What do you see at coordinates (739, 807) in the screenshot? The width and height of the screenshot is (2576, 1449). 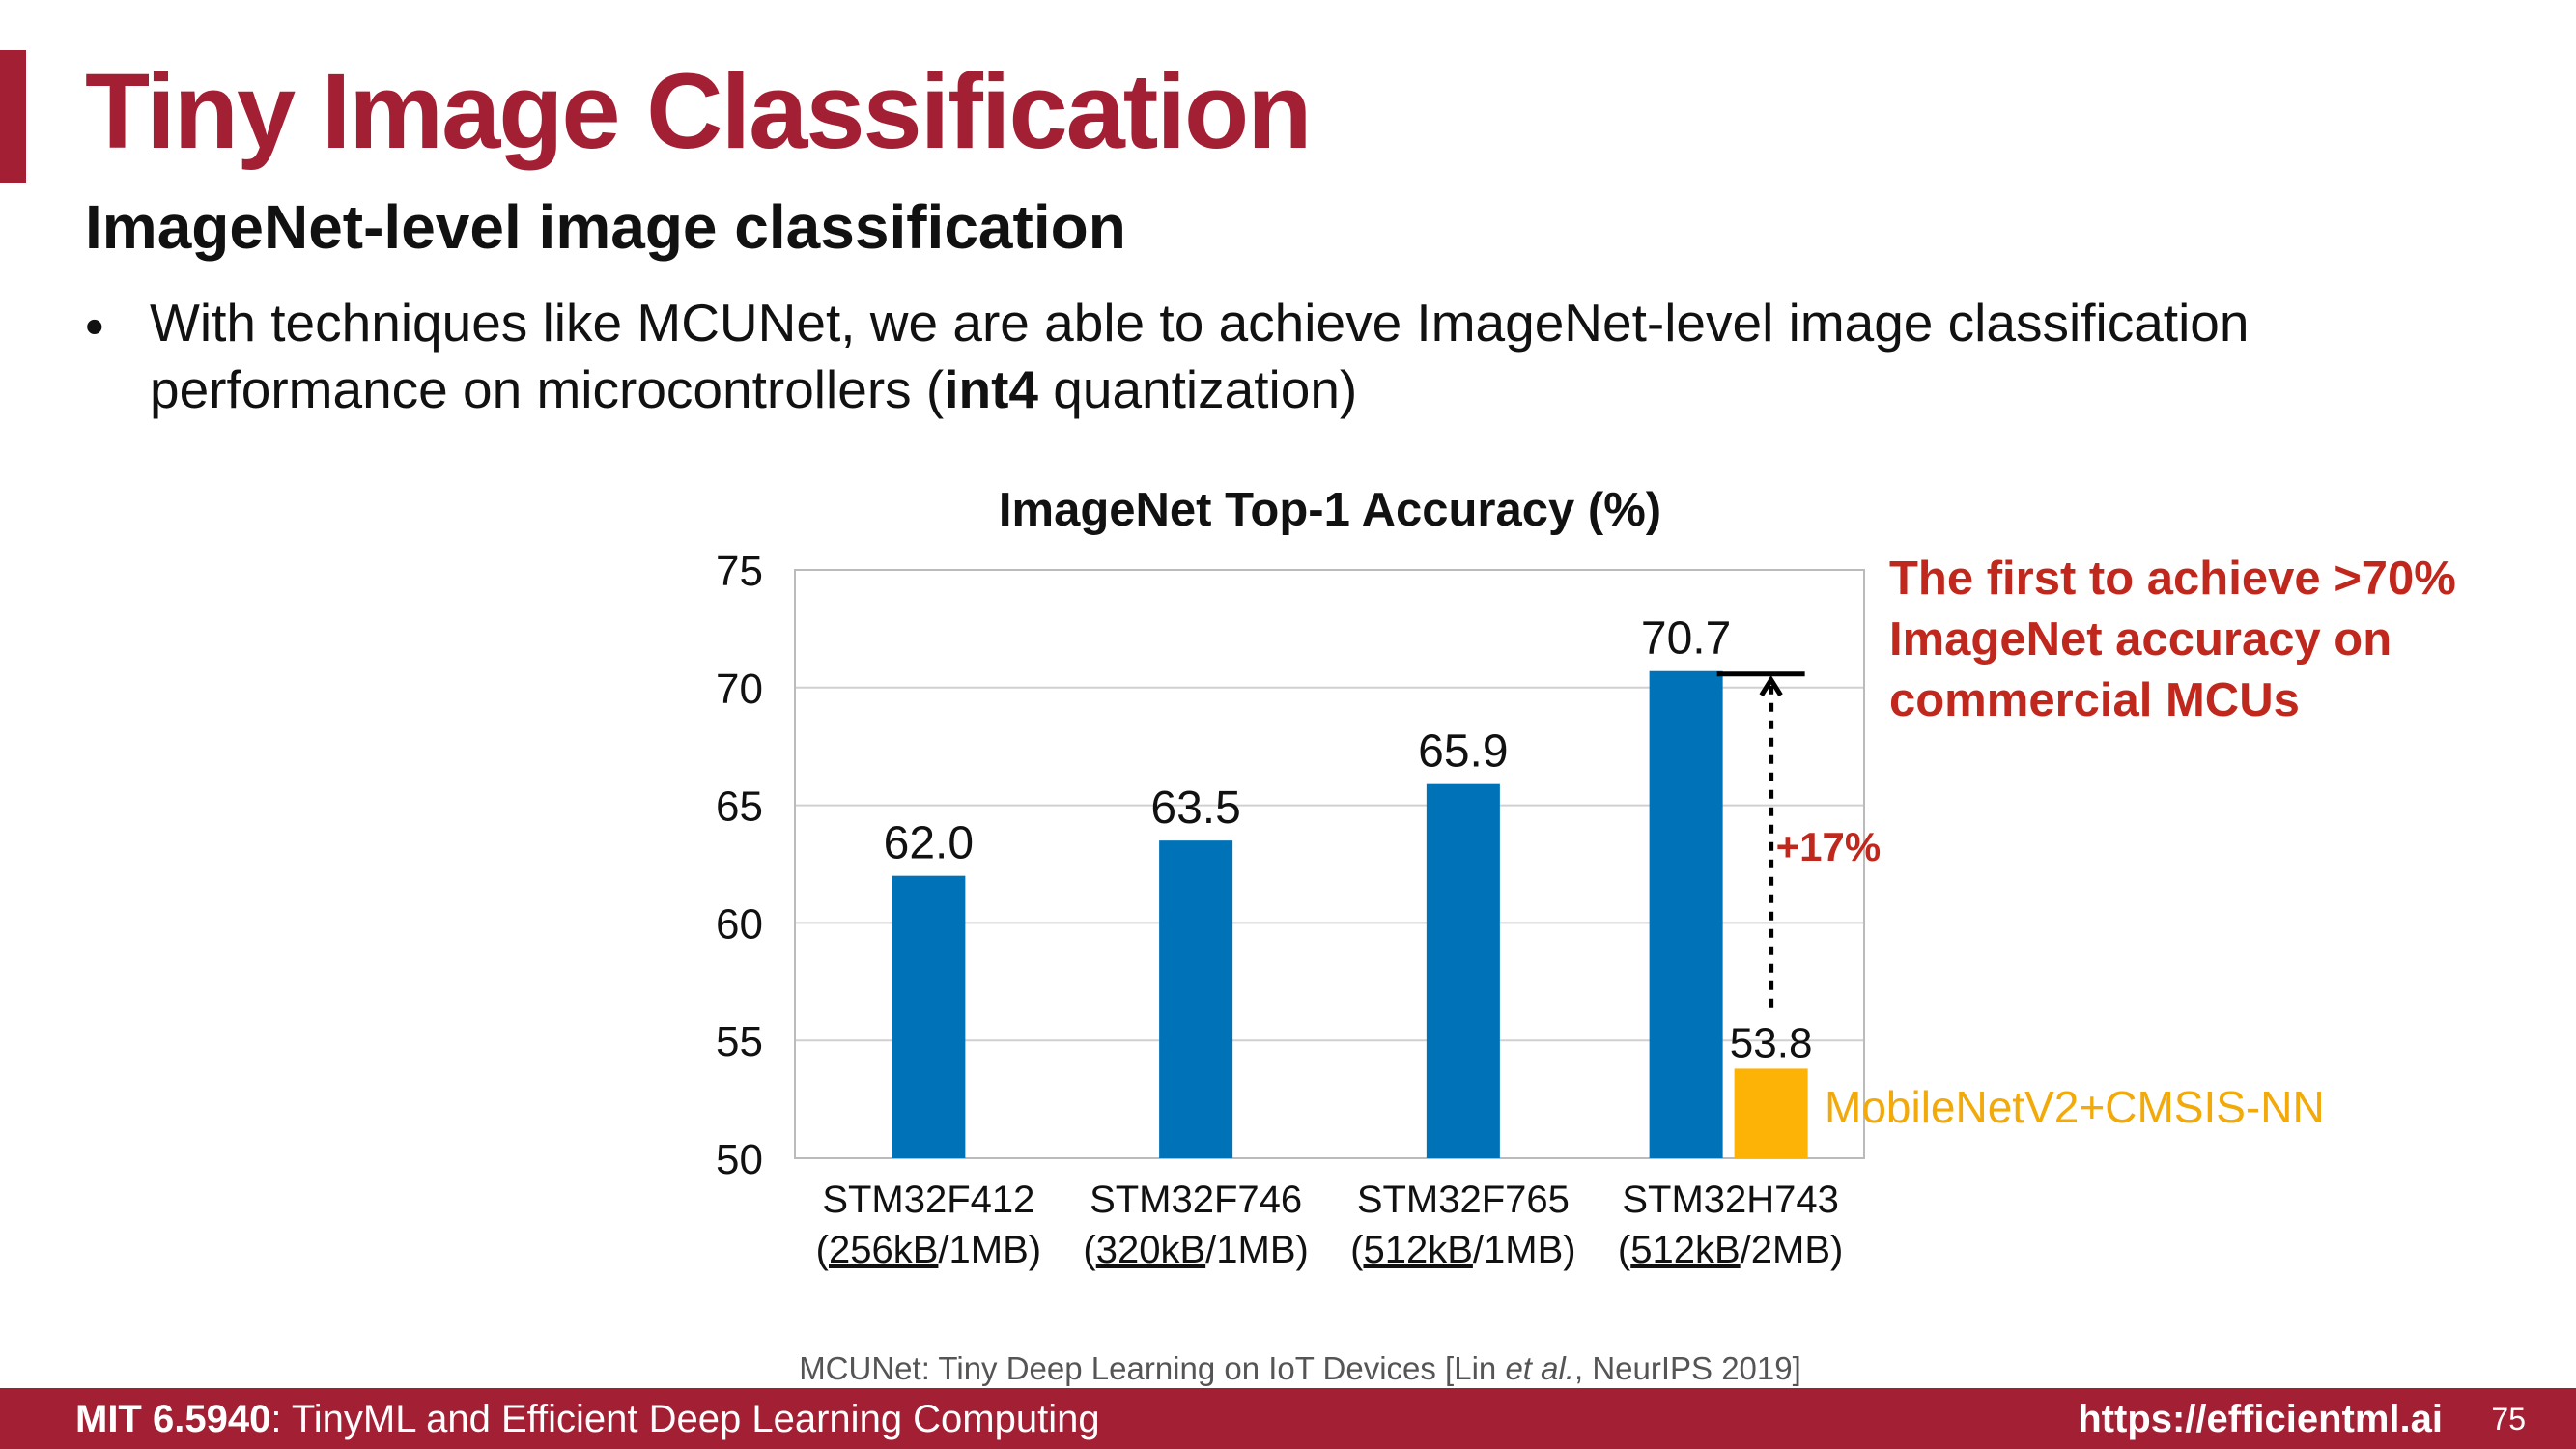 I see `y-tick-label: 65` at bounding box center [739, 807].